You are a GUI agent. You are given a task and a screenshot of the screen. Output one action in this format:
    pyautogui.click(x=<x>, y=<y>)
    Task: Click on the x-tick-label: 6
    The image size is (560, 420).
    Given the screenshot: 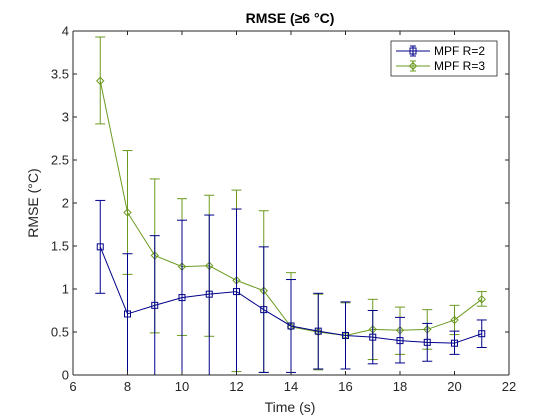 What is the action you would take?
    pyautogui.click(x=72, y=386)
    